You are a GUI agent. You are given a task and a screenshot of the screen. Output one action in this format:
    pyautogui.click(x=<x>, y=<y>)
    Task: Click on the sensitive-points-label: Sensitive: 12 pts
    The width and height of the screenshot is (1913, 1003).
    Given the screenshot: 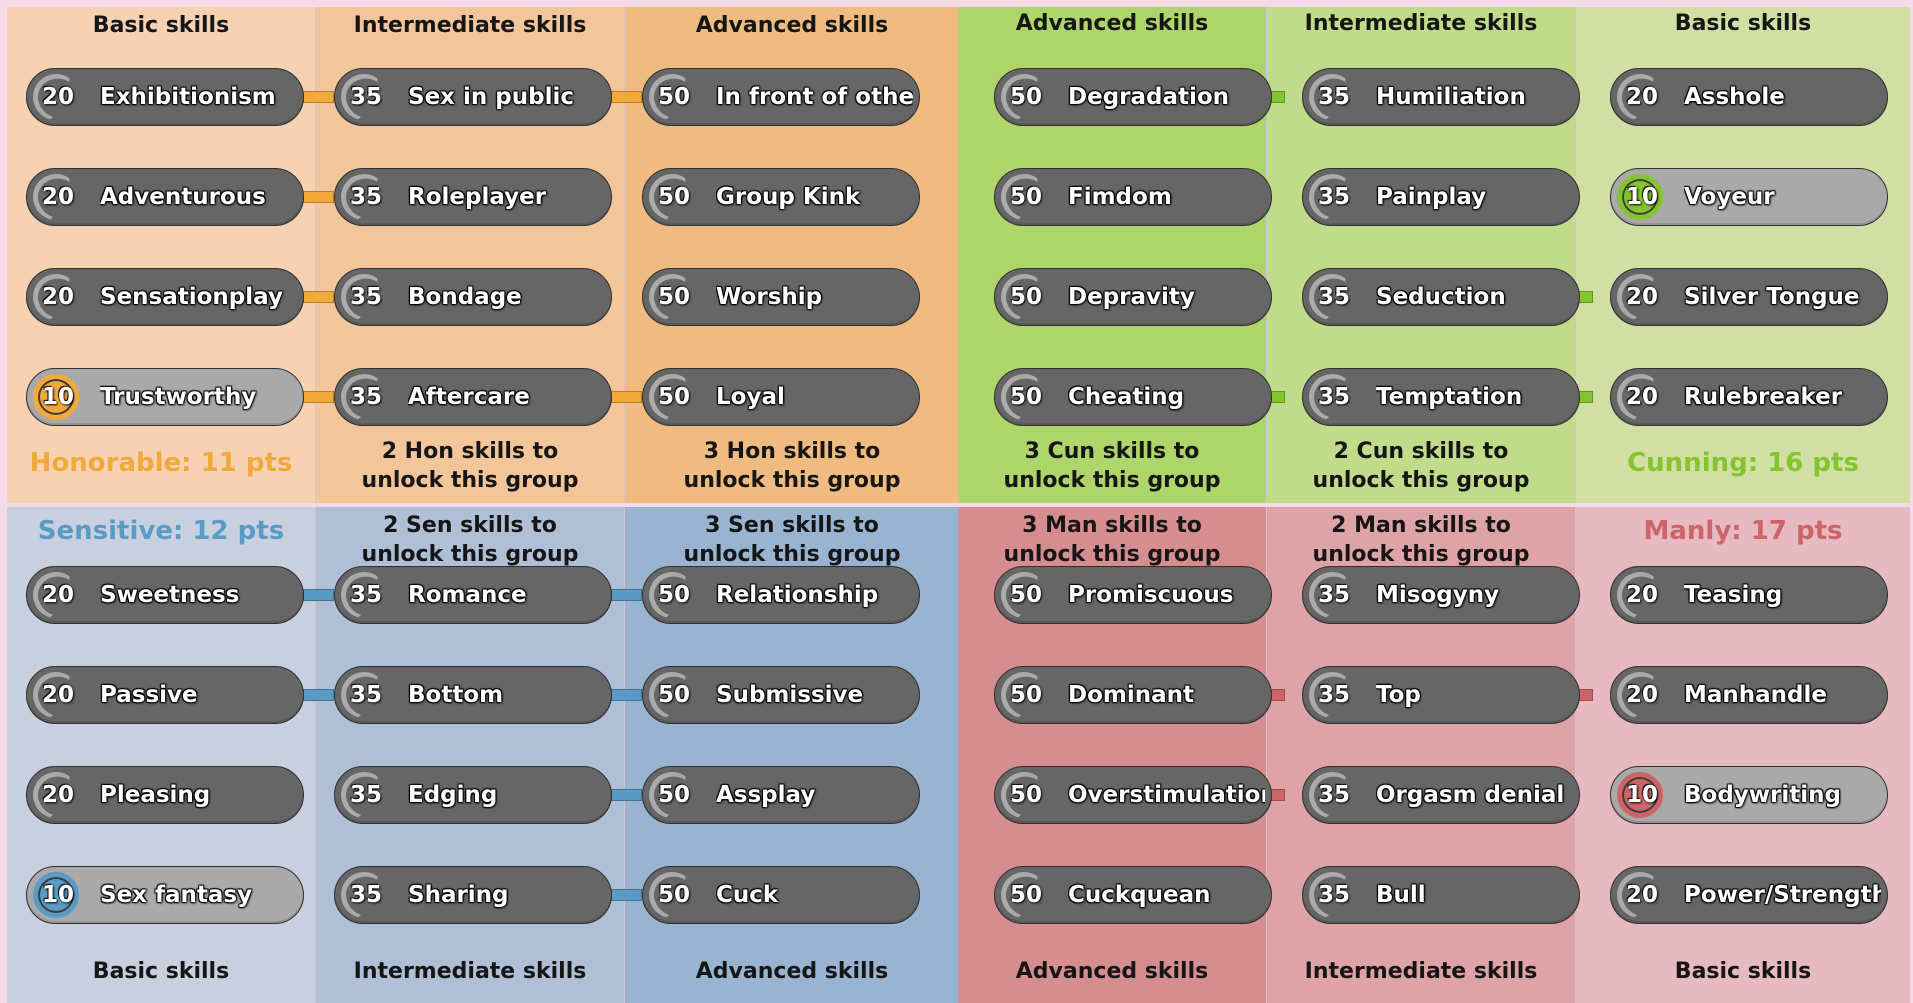 What is the action you would take?
    pyautogui.click(x=161, y=531)
    